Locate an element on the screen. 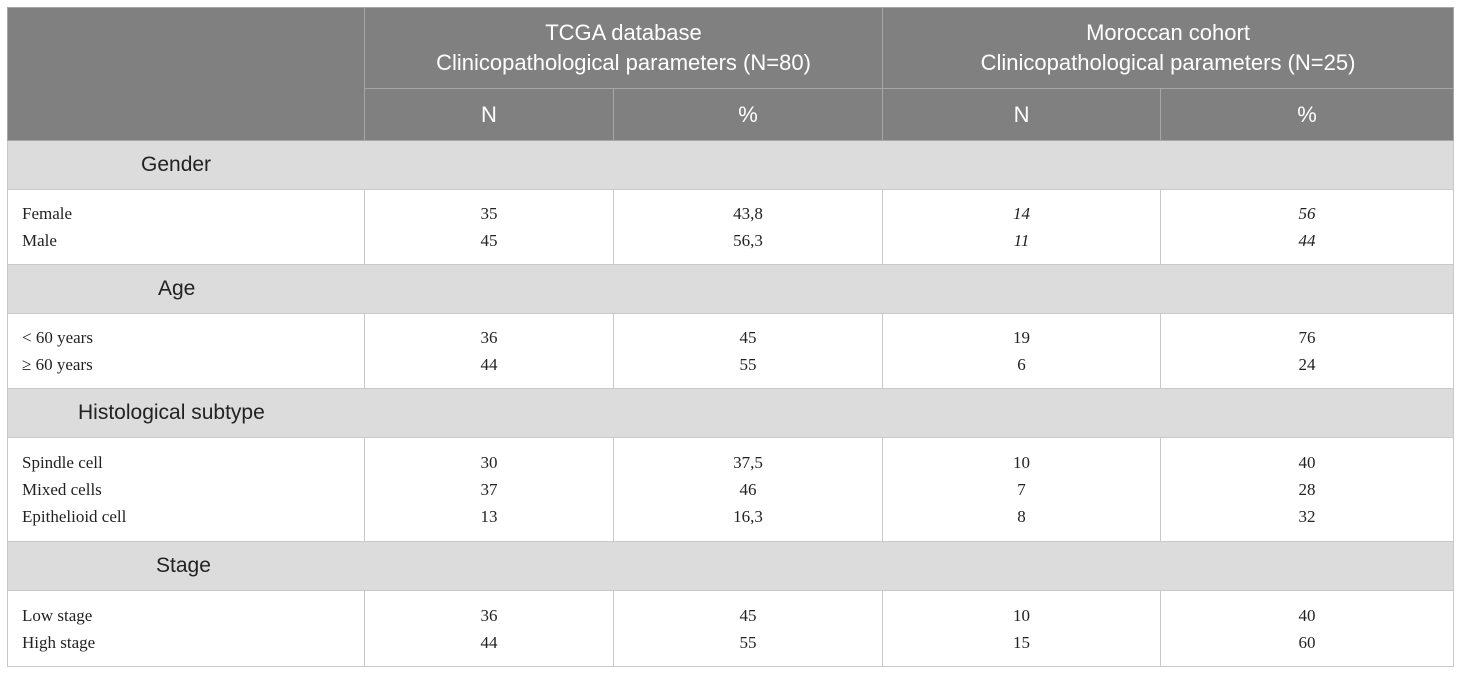 This screenshot has width=1460, height=680. section-row-histological-subtype: Histological subtype is located at coordinates (730, 413).